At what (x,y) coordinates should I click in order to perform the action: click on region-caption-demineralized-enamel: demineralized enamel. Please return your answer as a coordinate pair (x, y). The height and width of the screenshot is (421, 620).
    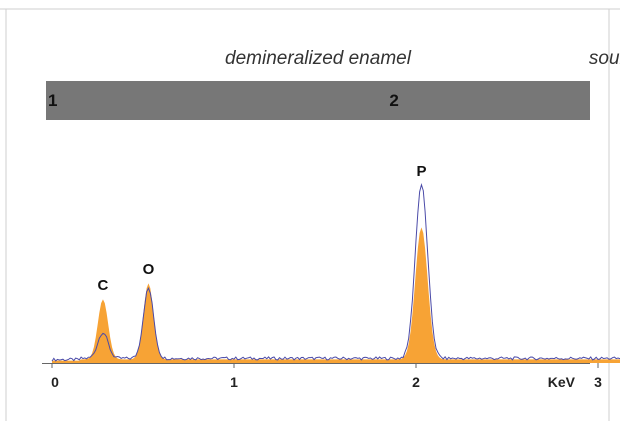
    Looking at the image, I should click on (318, 58).